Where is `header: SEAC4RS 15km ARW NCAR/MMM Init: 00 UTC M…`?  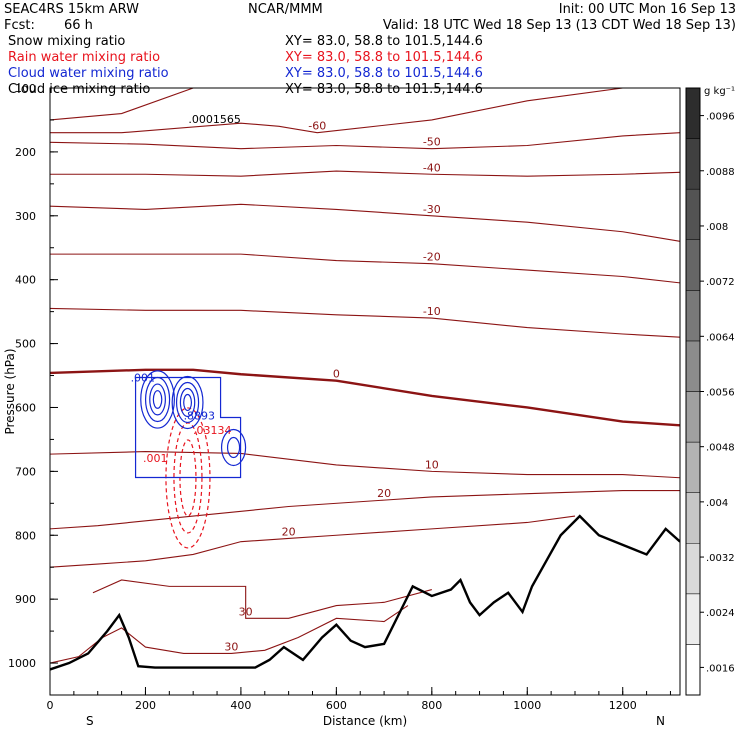 header: SEAC4RS 15km ARW NCAR/MMM Init: 00 UTC M… is located at coordinates (370, 17).